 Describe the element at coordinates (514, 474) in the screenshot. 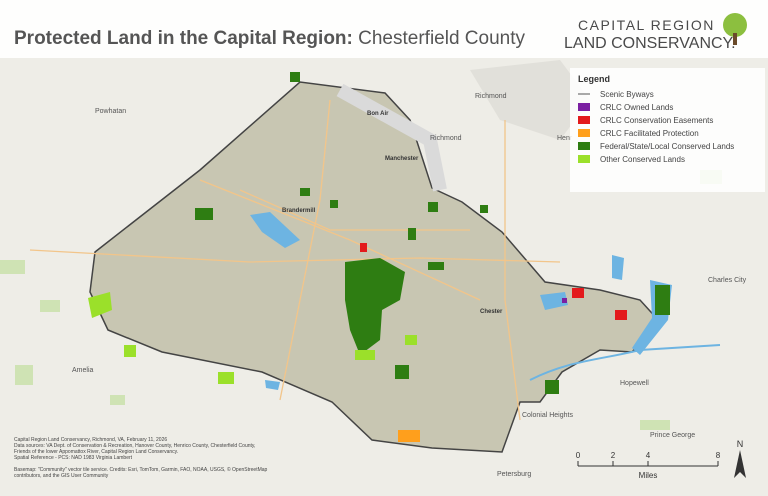

I see `place-label: Petersburg` at that location.